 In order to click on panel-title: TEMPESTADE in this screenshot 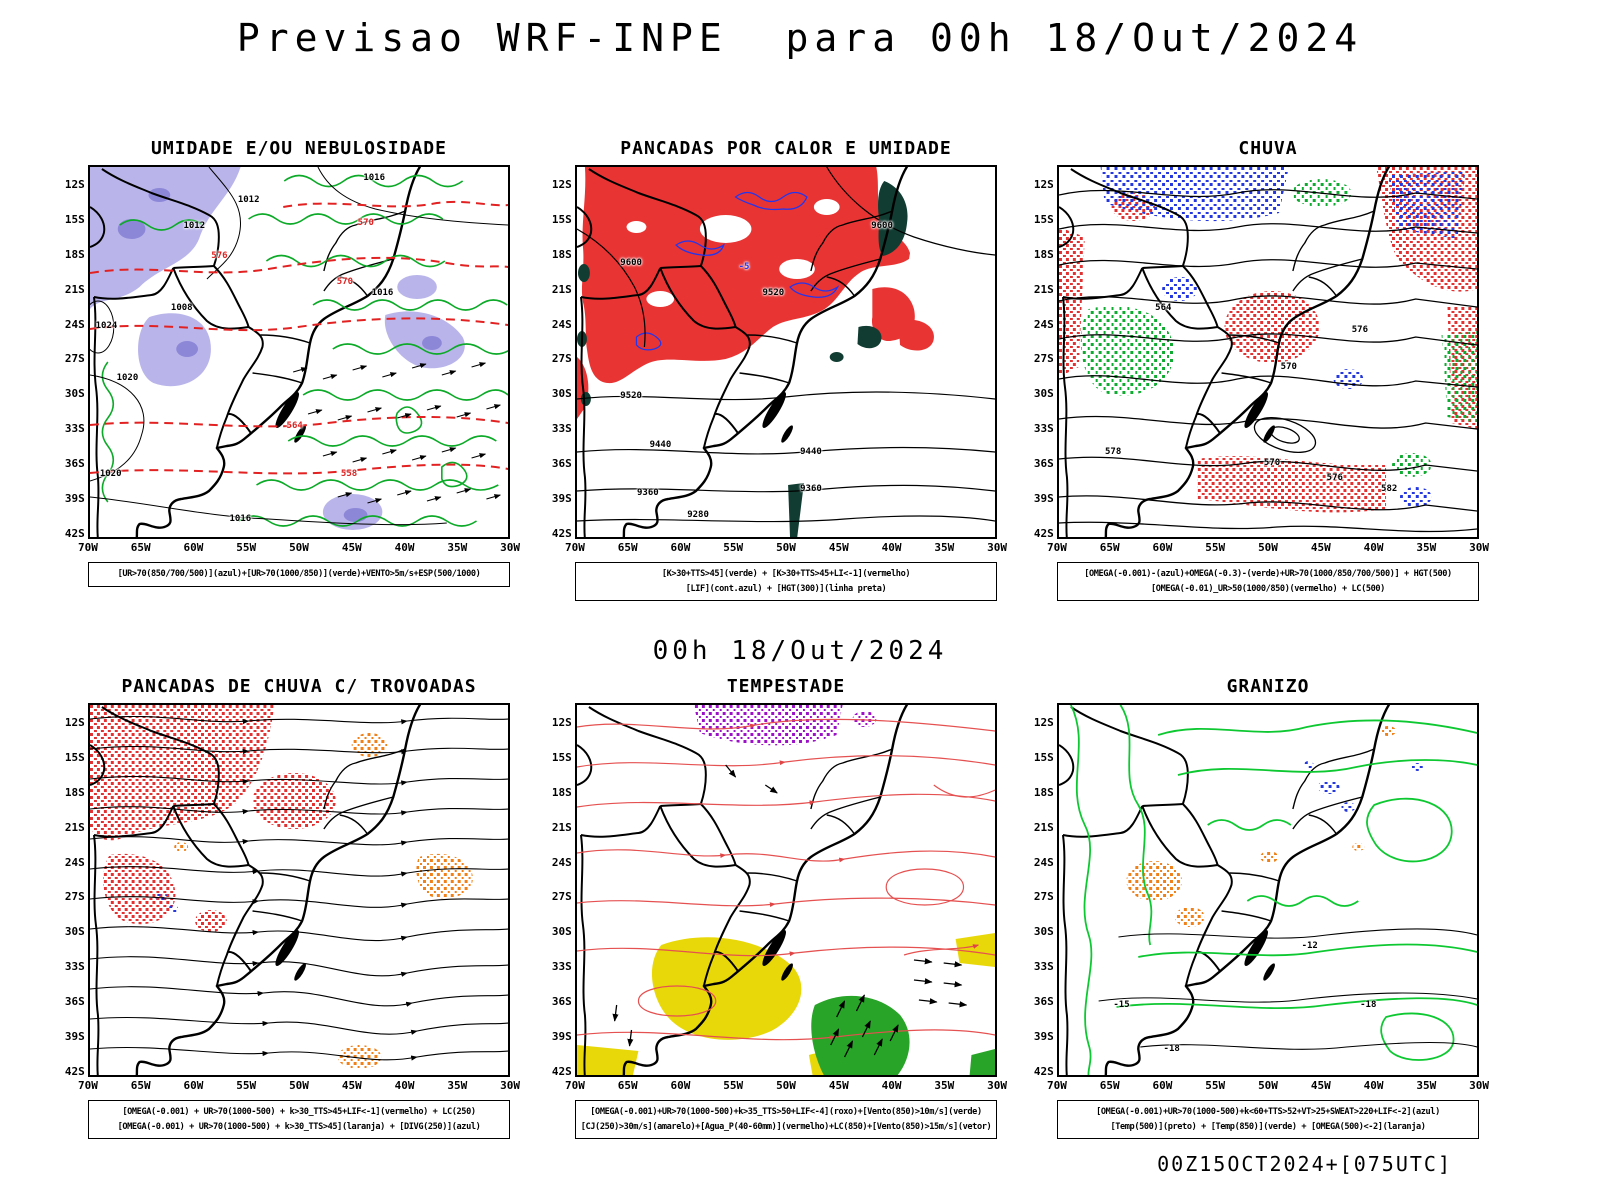, I will do `click(786, 686)`.